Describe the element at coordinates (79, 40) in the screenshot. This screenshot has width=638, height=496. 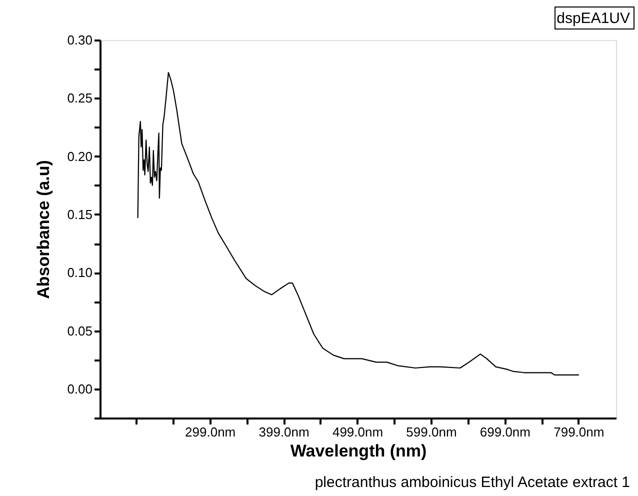
I see `y-tick-label: 0.30` at that location.